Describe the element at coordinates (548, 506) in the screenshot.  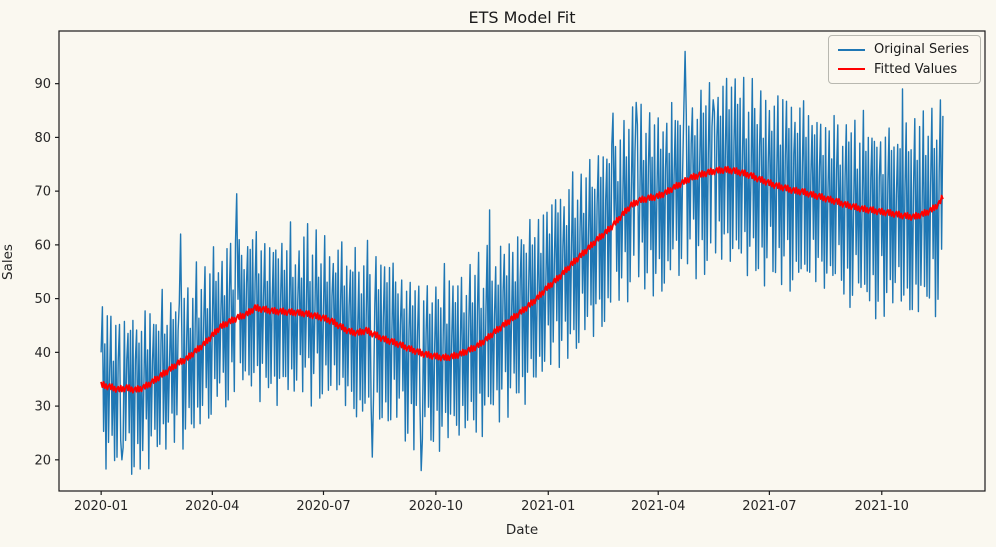
I see `x-tick-label: 2021-01` at that location.